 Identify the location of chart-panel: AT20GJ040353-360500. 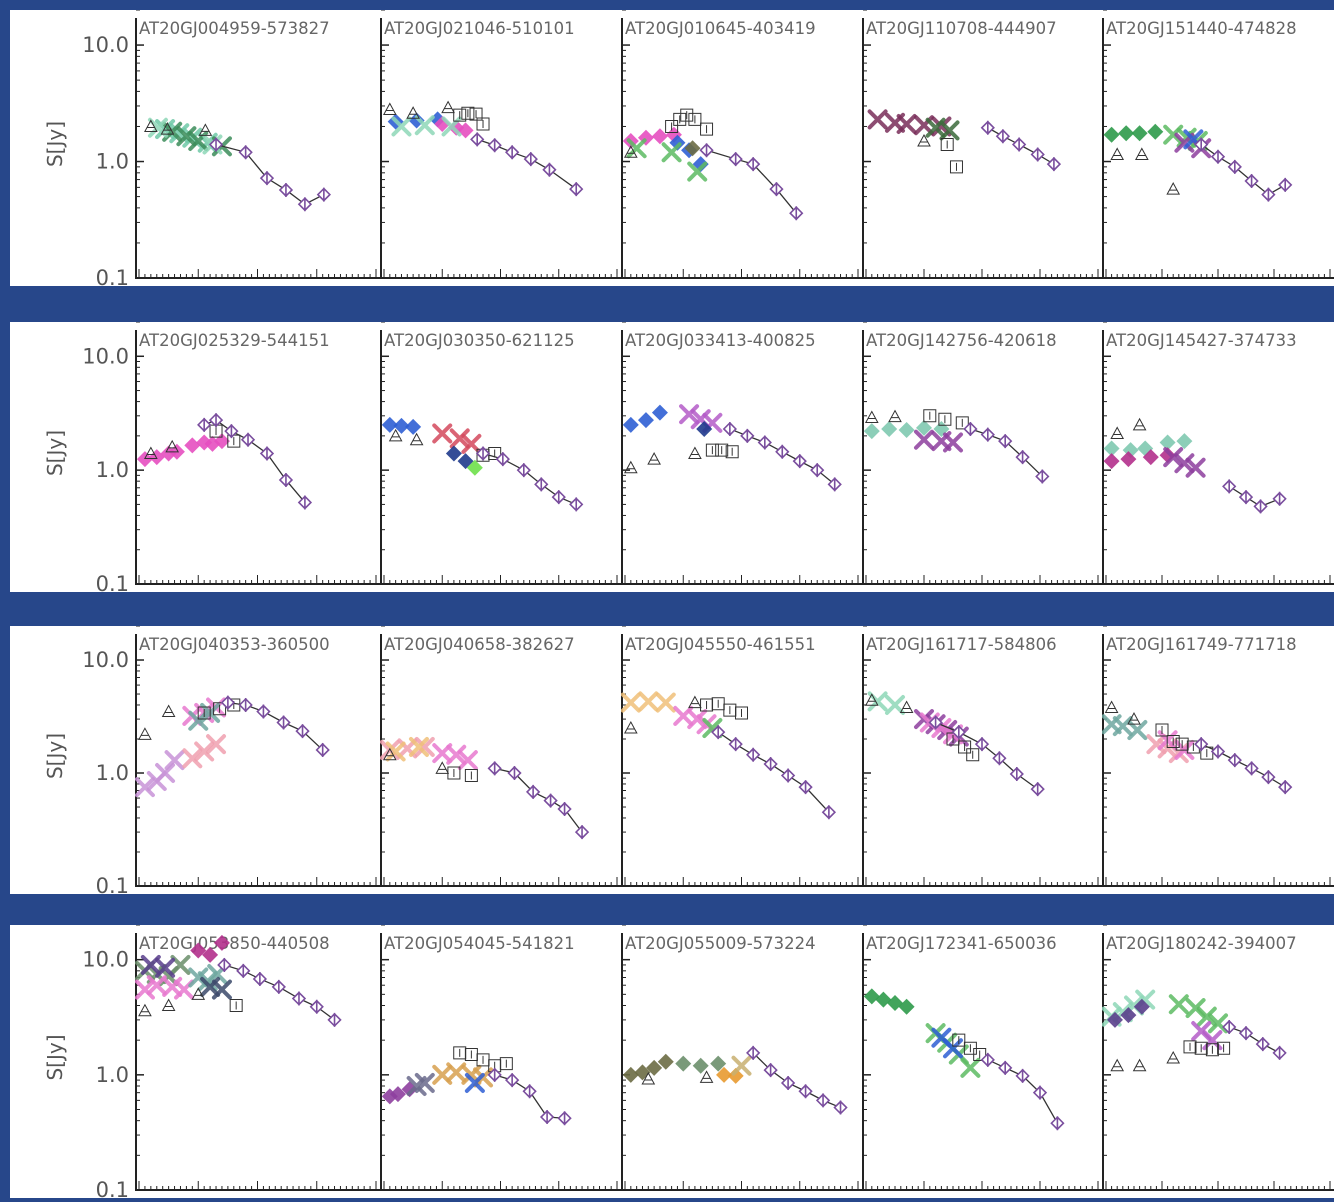
(257, 759).